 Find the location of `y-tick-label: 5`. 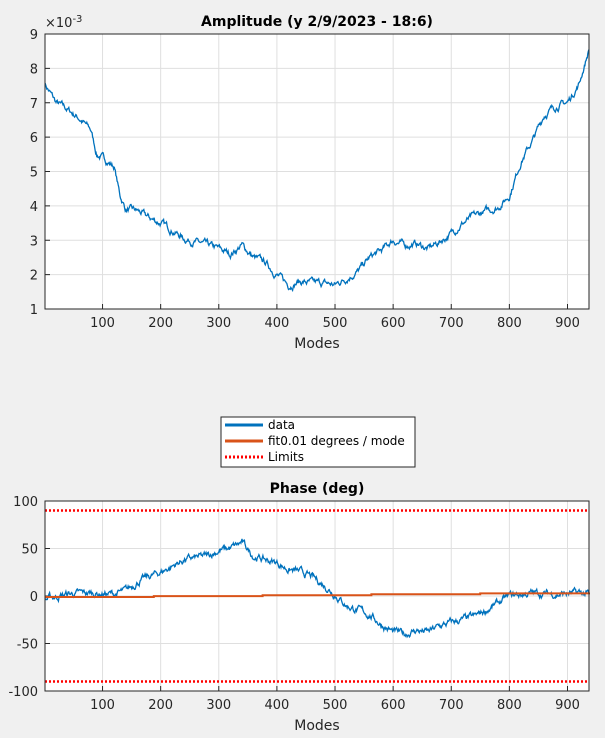

y-tick-label: 5 is located at coordinates (34, 173).